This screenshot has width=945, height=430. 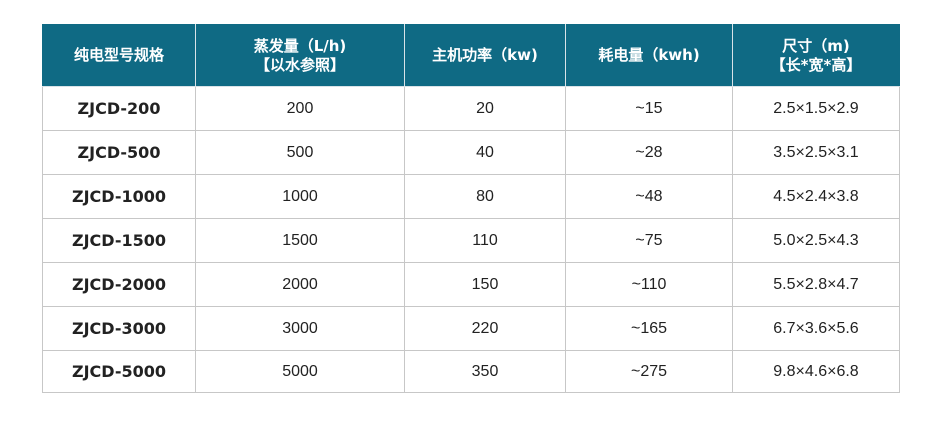 What do you see at coordinates (649, 240) in the screenshot?
I see `consumption-cell: ~75` at bounding box center [649, 240].